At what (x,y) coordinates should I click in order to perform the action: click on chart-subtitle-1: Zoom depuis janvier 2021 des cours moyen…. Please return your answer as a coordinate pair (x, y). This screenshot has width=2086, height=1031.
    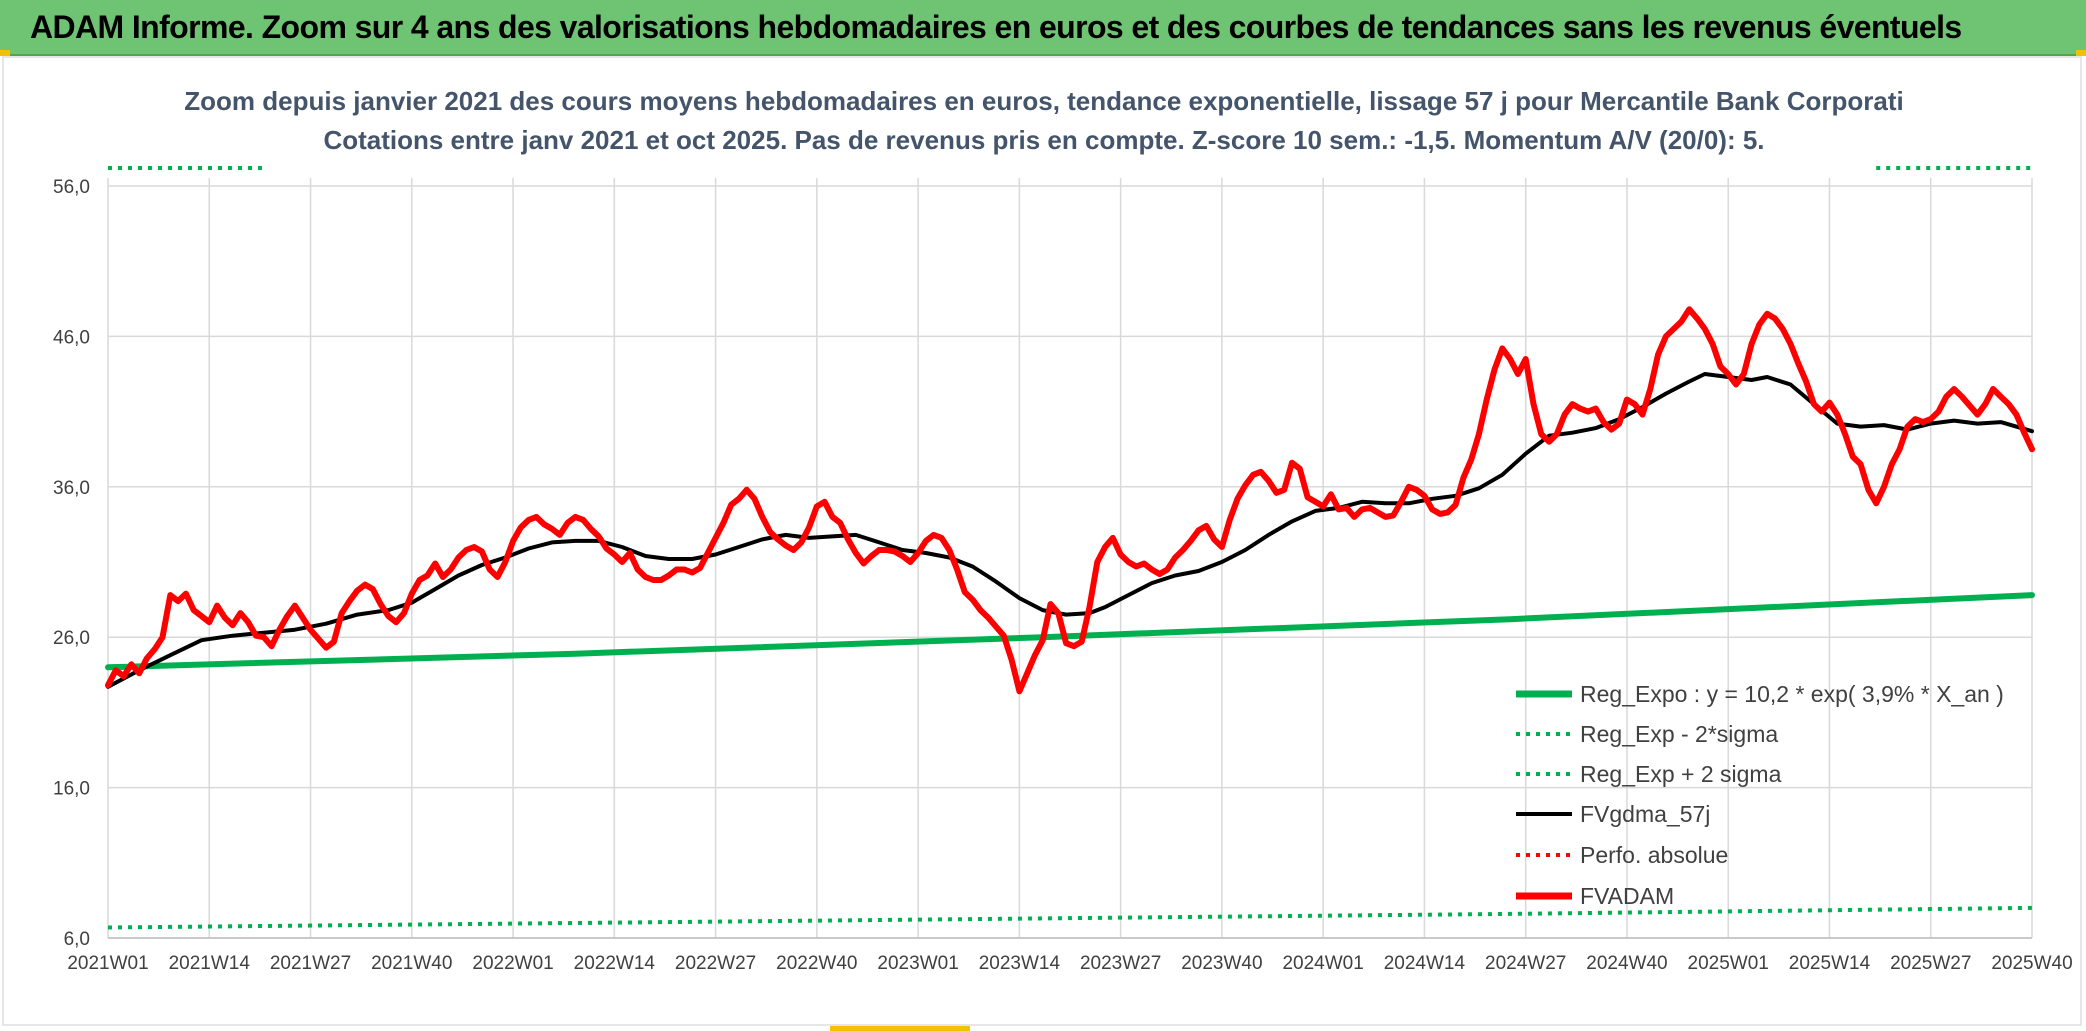
    Looking at the image, I should click on (1043, 101).